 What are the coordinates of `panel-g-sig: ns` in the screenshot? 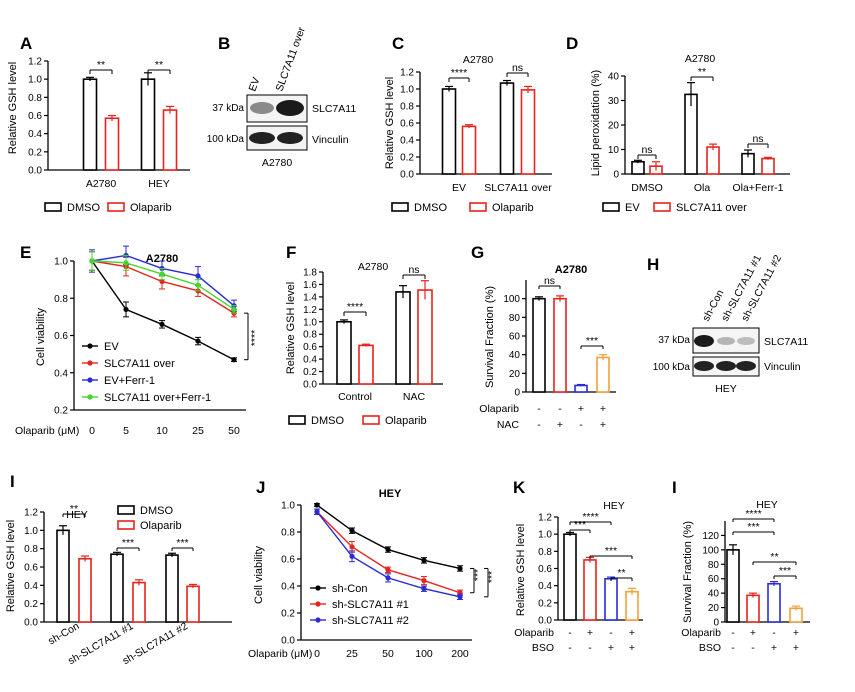 It's located at (549, 281).